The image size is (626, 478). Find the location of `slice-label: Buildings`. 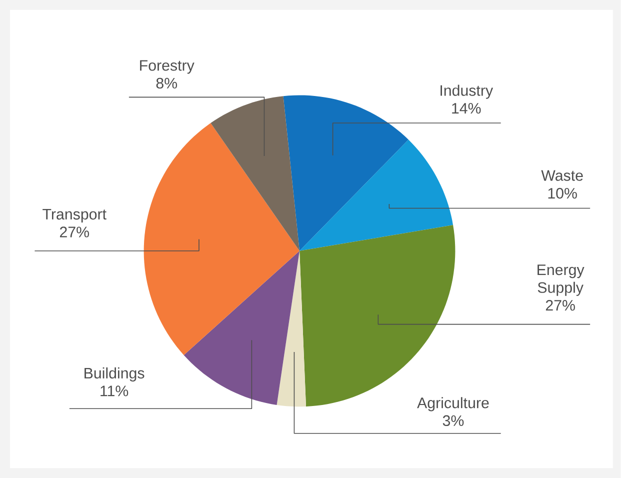

slice-label: Buildings is located at coordinates (114, 374).